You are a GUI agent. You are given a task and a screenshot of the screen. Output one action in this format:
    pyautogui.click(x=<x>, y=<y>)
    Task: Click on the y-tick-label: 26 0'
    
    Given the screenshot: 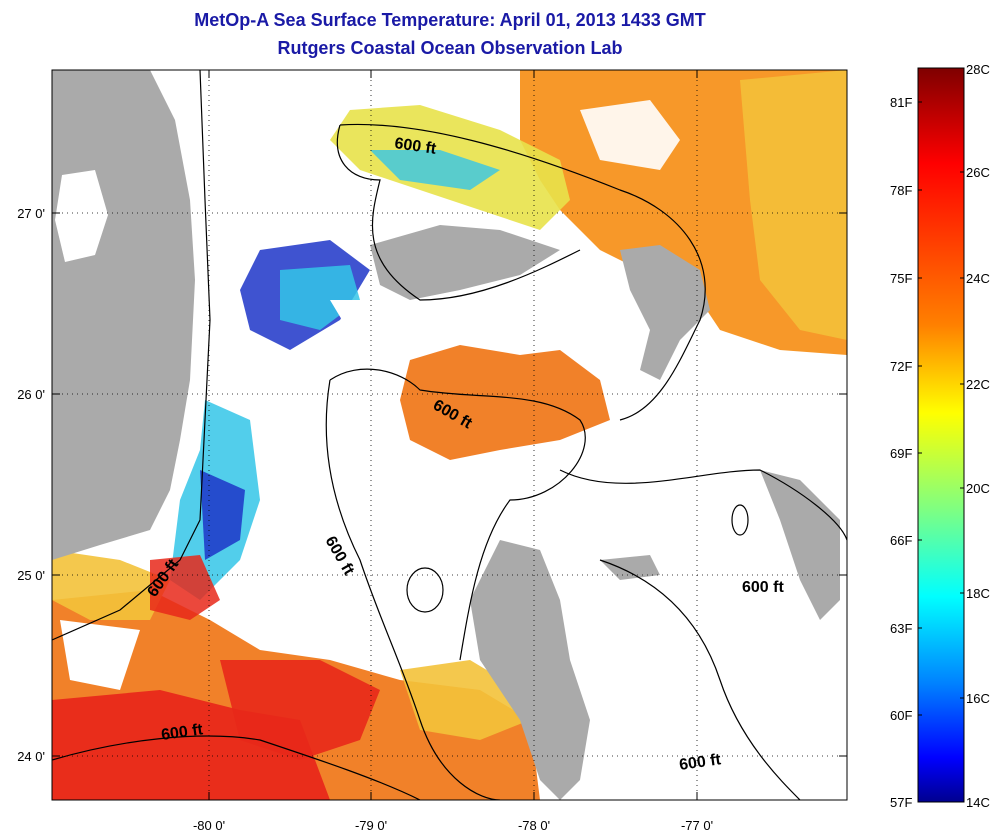 What is the action you would take?
    pyautogui.click(x=31, y=394)
    